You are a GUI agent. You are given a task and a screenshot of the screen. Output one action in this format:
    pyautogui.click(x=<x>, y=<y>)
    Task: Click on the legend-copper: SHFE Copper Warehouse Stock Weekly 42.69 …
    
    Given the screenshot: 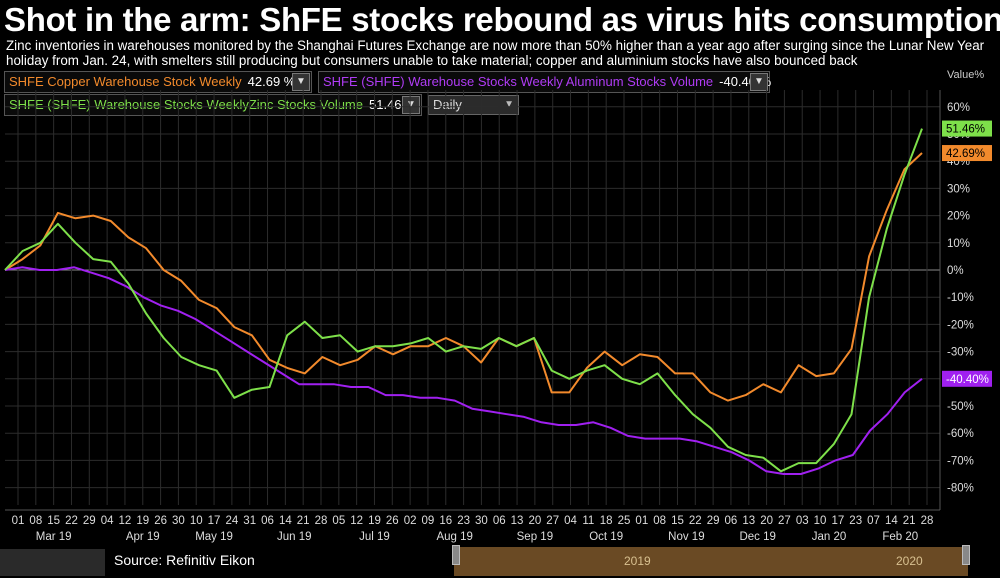 What is the action you would take?
    pyautogui.click(x=158, y=82)
    